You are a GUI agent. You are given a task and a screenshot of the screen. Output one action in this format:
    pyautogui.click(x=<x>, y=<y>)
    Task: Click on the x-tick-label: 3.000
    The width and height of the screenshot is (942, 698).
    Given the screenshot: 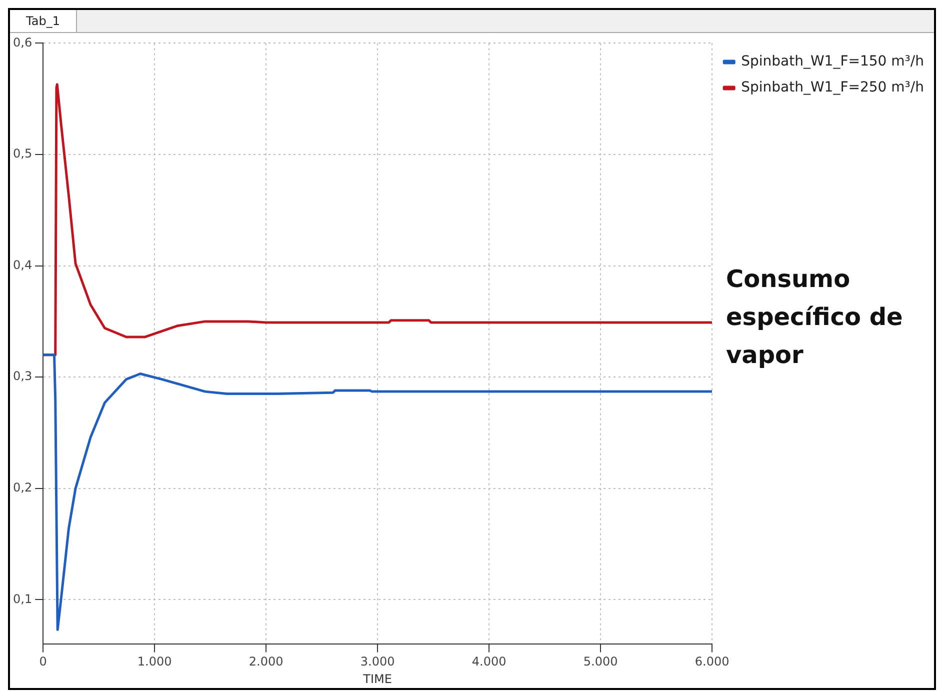 What is the action you would take?
    pyautogui.click(x=377, y=661)
    